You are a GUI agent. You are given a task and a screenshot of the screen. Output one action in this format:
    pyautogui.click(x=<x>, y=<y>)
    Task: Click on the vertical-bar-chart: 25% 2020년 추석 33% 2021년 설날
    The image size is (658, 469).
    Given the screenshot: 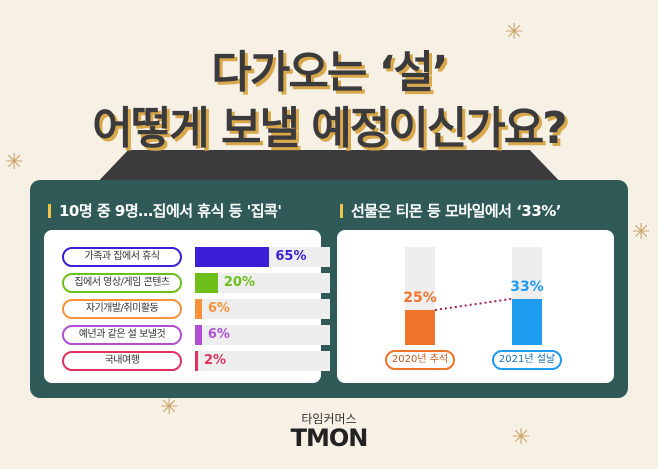 What is the action you would take?
    pyautogui.click(x=475, y=306)
    